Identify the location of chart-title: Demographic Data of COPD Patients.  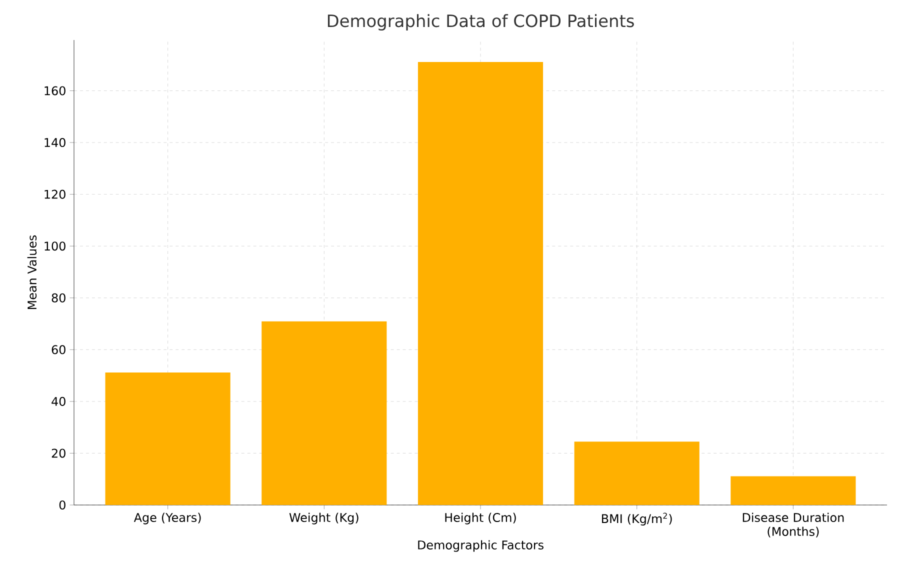
(481, 22).